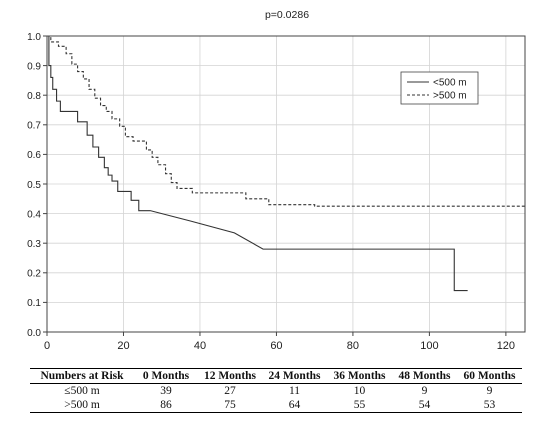 This screenshot has width=550, height=433. I want to click on y-tick-label: 0.6, so click(34, 155).